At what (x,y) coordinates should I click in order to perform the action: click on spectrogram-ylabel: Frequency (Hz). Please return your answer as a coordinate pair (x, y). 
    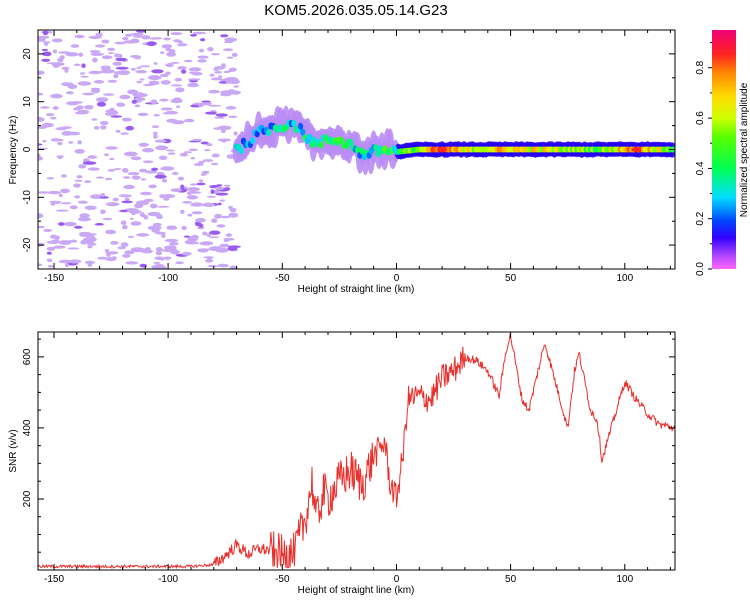
    Looking at the image, I should click on (13, 150).